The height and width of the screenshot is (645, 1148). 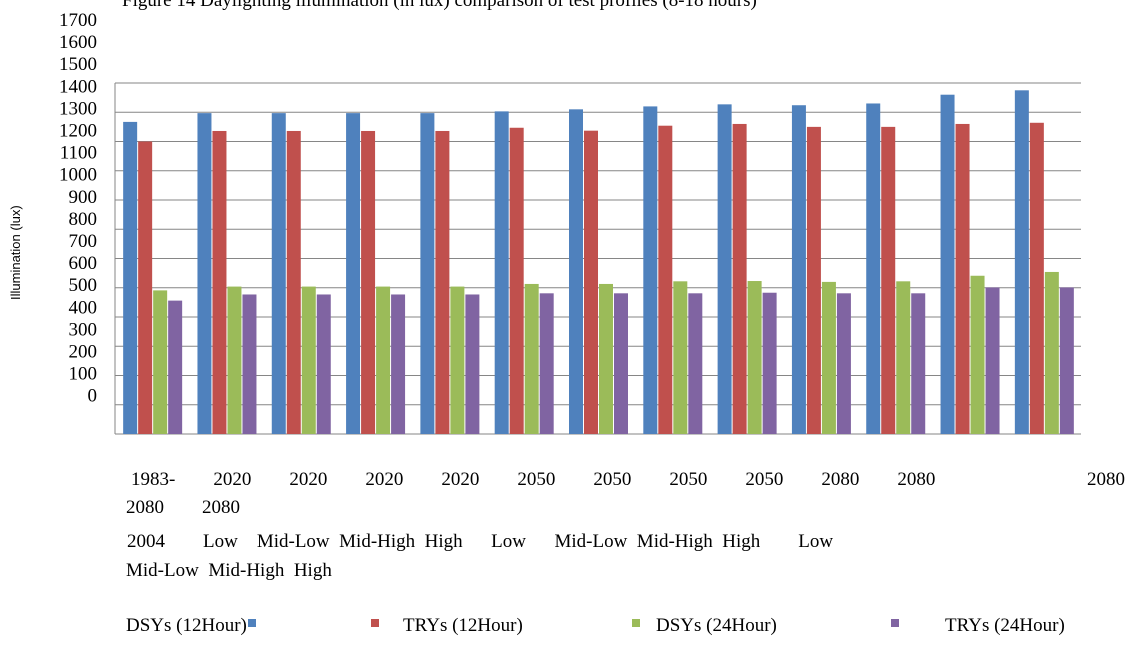 I want to click on legend-label: DSYs (12Hour), so click(x=186, y=625).